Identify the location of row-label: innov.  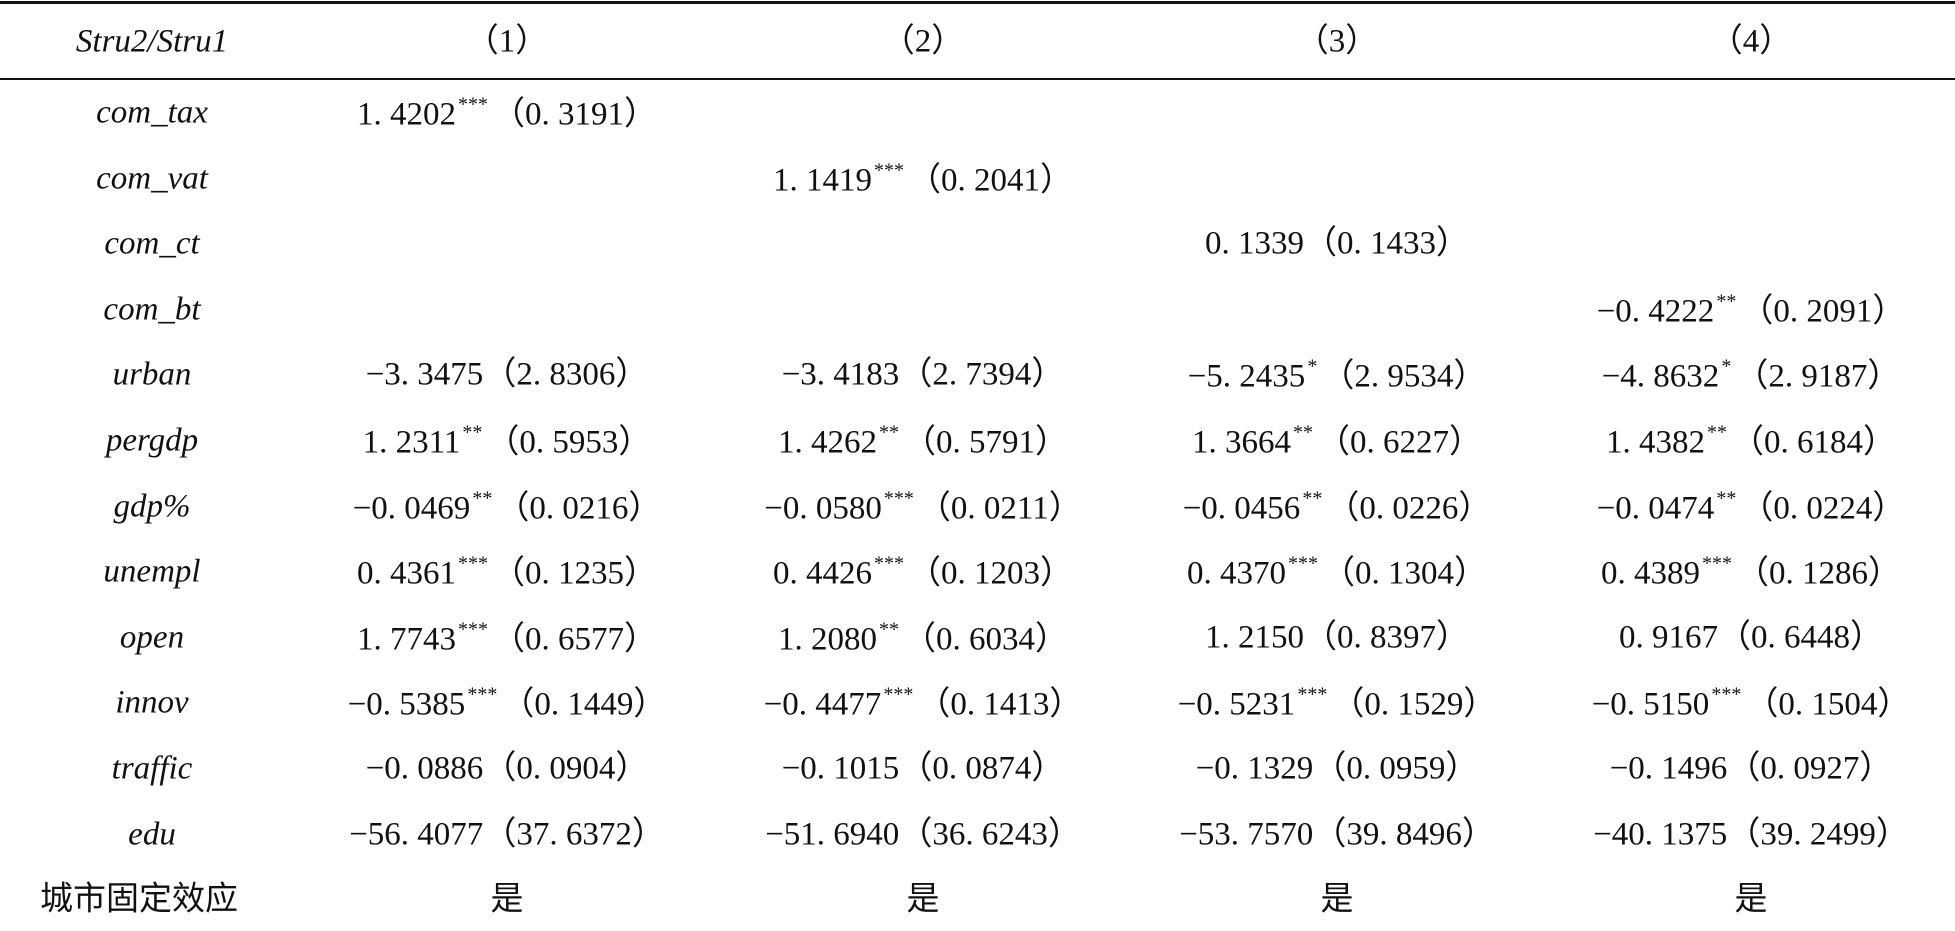
(152, 702).